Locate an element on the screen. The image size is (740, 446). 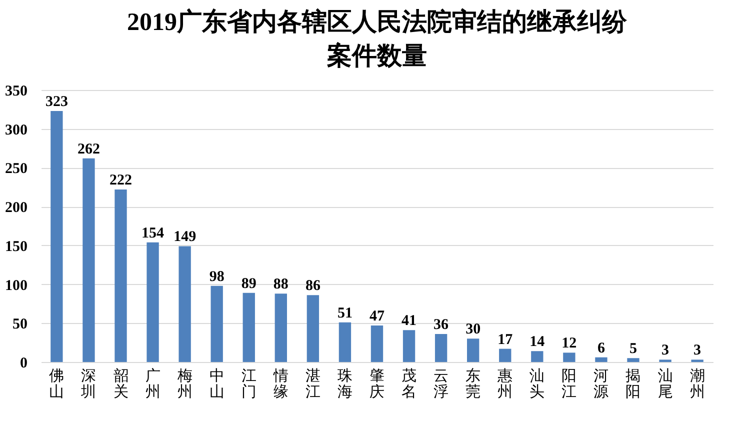
x-tick-label: 揭阳 is located at coordinates (633, 384).